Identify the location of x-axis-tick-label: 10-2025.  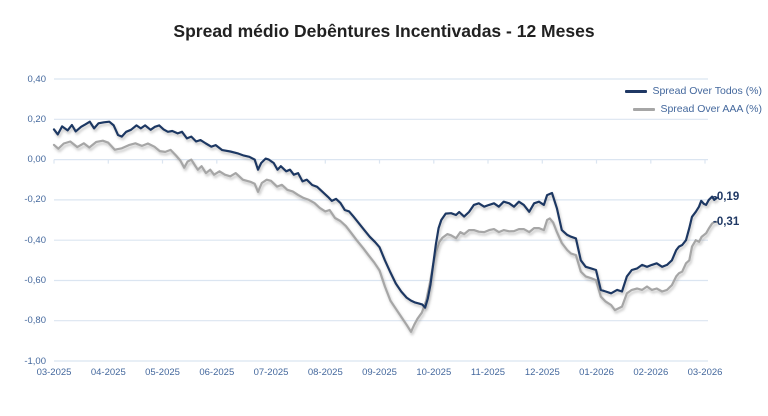
(434, 372).